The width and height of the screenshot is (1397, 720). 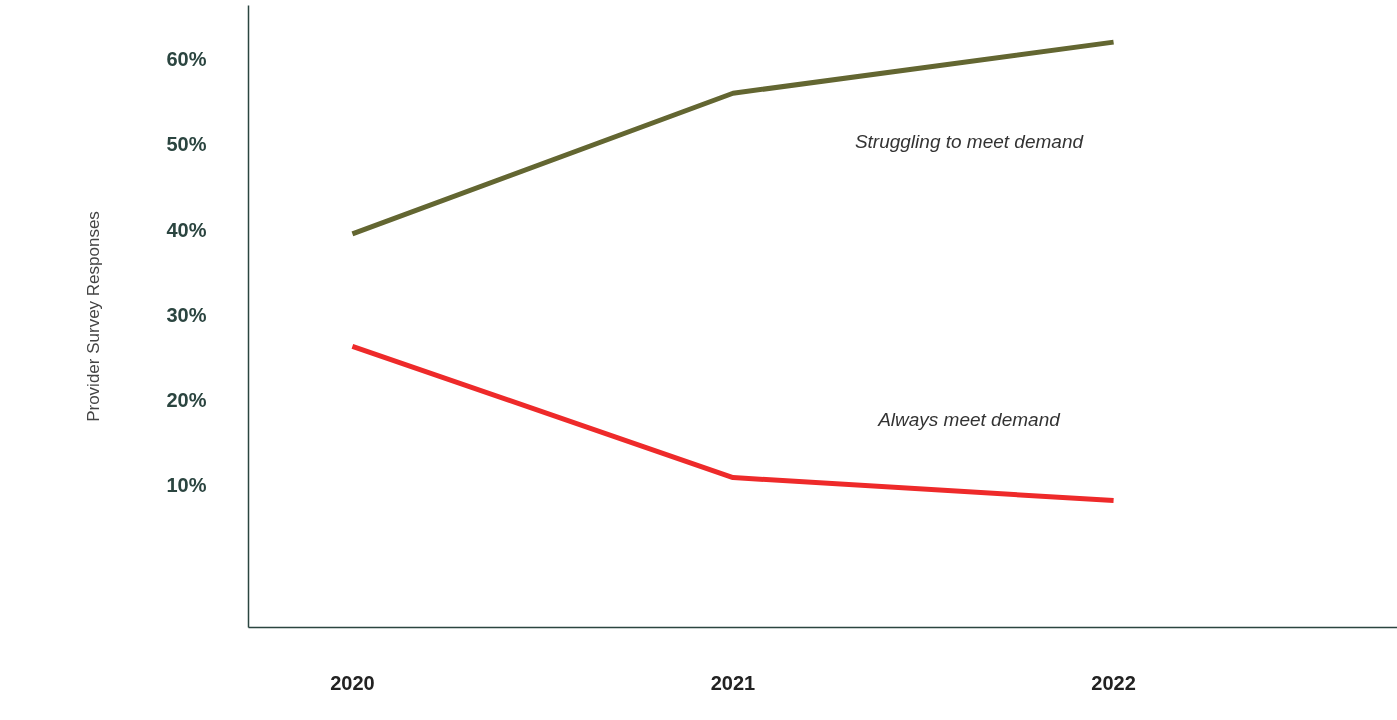 I want to click on x-tick-label: 2022, so click(x=1113, y=682).